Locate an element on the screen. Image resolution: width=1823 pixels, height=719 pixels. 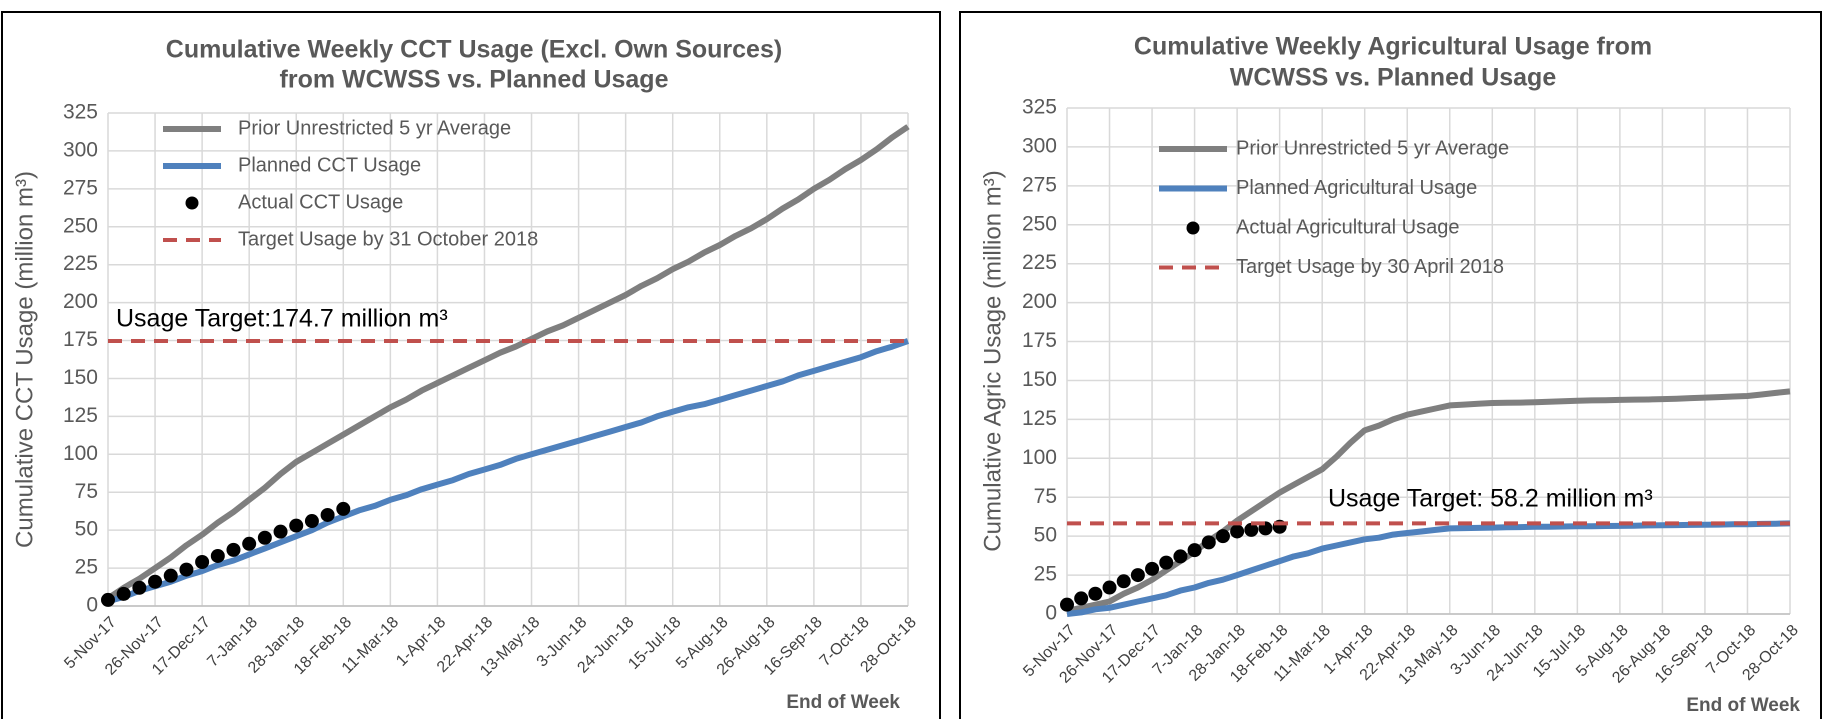
y-axis-label: Cumulative CCT Usage (million m³) is located at coordinates (24, 359).